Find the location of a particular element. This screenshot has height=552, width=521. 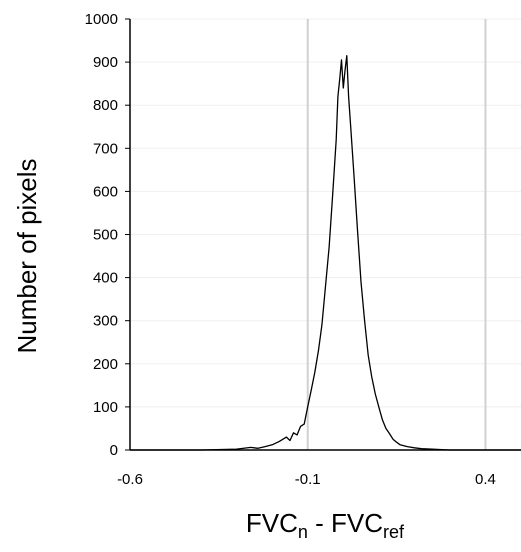

y-tick-labels: 0 100 200 300 400 500 600 700 800 900 1000 is located at coordinates (107, 235).